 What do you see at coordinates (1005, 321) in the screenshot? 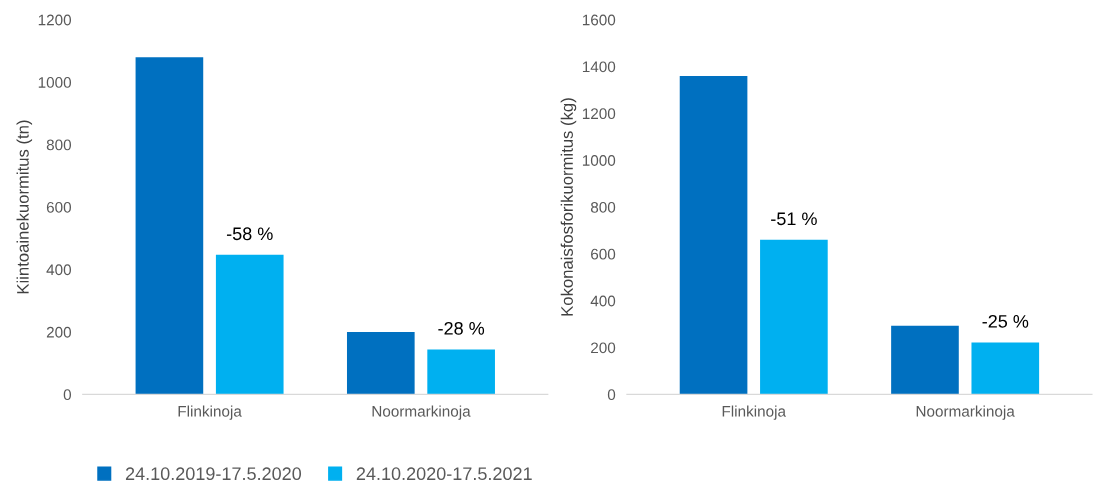
I see `annotation: -25 %` at bounding box center [1005, 321].